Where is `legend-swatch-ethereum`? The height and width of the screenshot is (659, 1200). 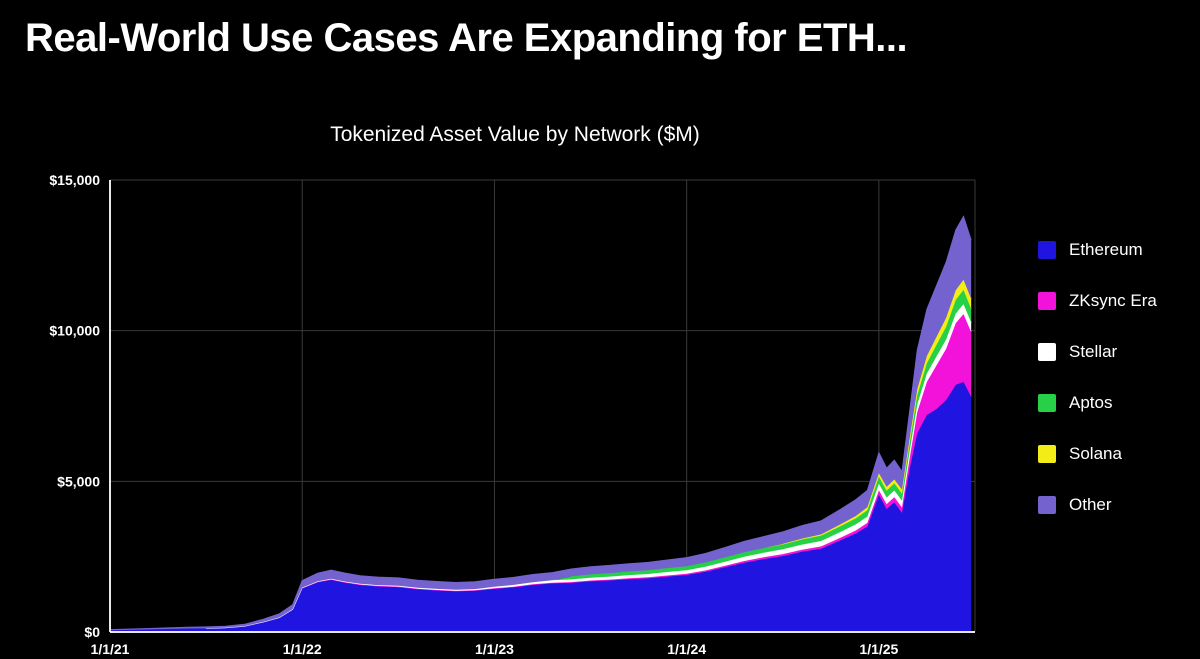 legend-swatch-ethereum is located at coordinates (1047, 250).